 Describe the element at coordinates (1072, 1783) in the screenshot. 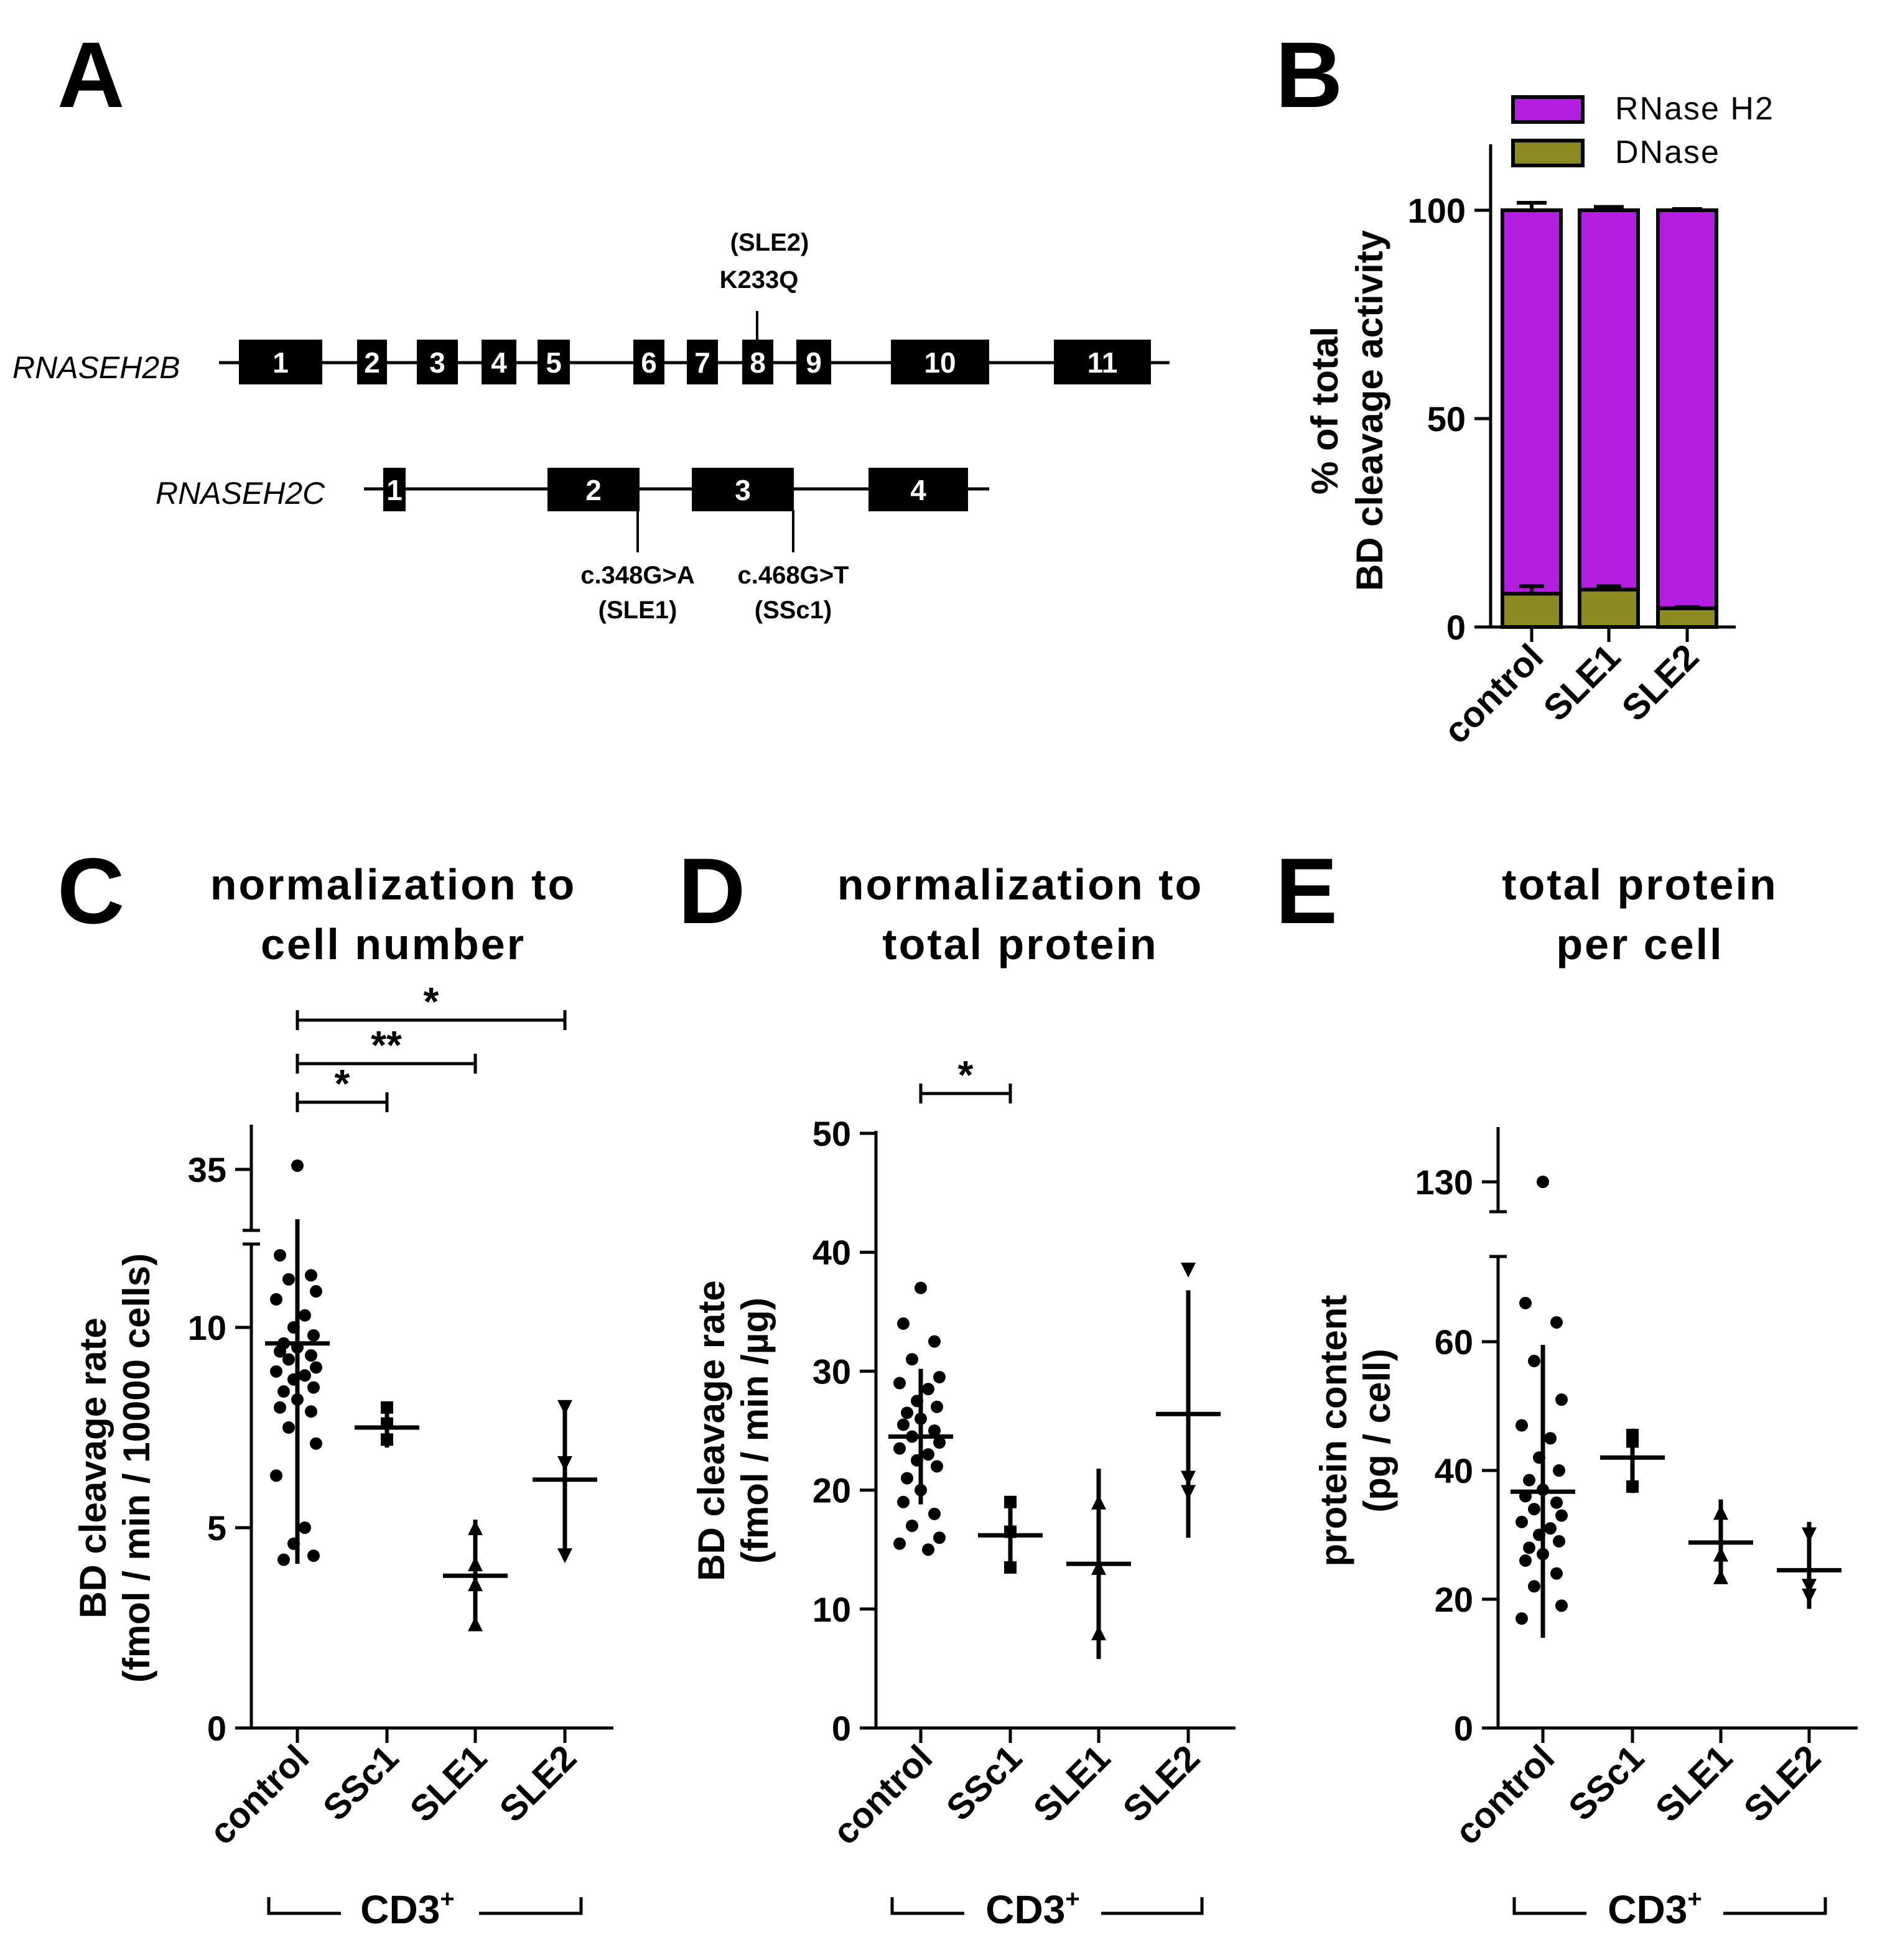

I see `panel-d-x-tick-label: SLE1` at that location.